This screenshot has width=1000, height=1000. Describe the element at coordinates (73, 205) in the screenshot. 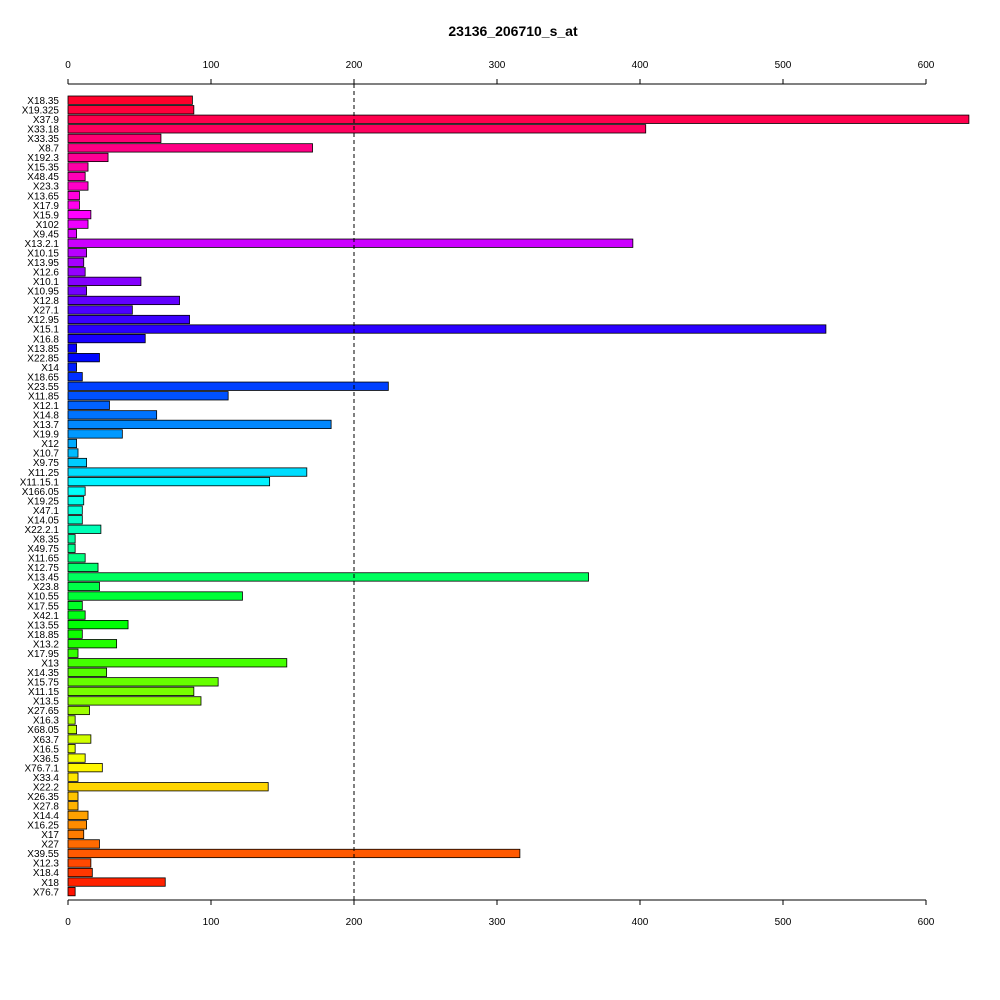

I see `bar-X17.9` at that location.